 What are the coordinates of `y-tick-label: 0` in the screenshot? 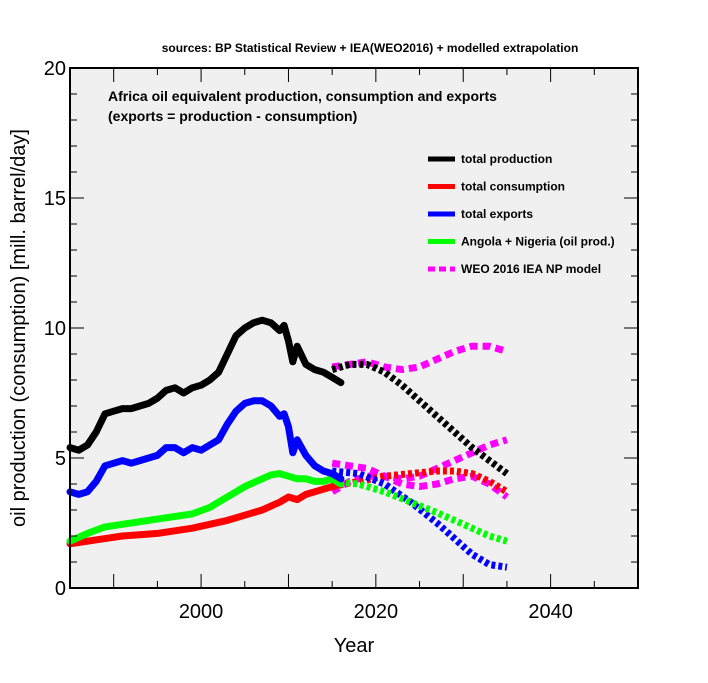 It's located at (60, 589).